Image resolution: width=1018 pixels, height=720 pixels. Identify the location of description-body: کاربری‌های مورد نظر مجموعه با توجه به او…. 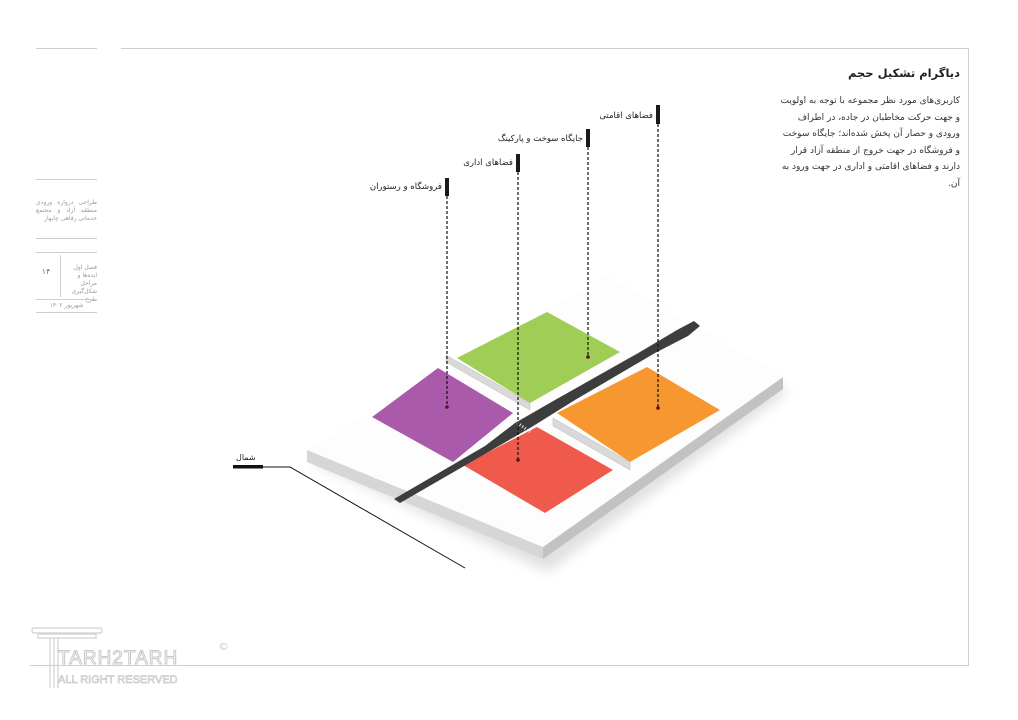
(870, 142).